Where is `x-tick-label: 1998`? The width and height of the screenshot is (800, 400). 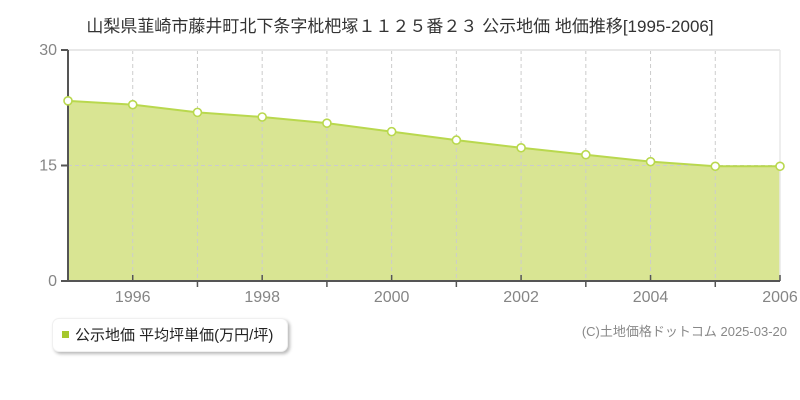
x-tick-label: 1998 is located at coordinates (262, 297).